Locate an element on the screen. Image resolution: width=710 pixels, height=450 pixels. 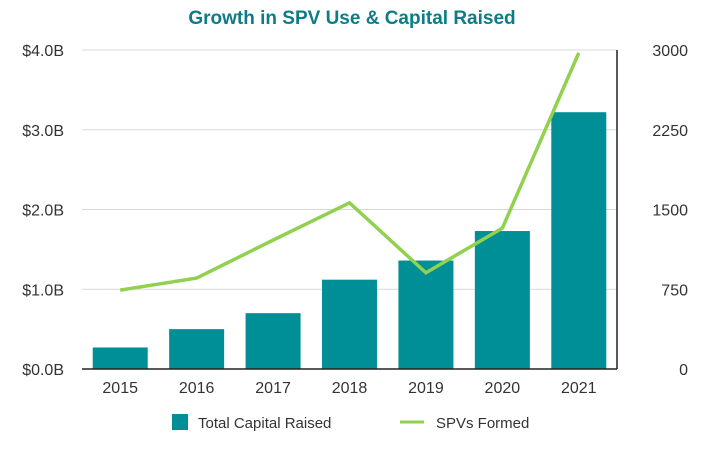
x-tick-label: 2018 is located at coordinates (350, 388).